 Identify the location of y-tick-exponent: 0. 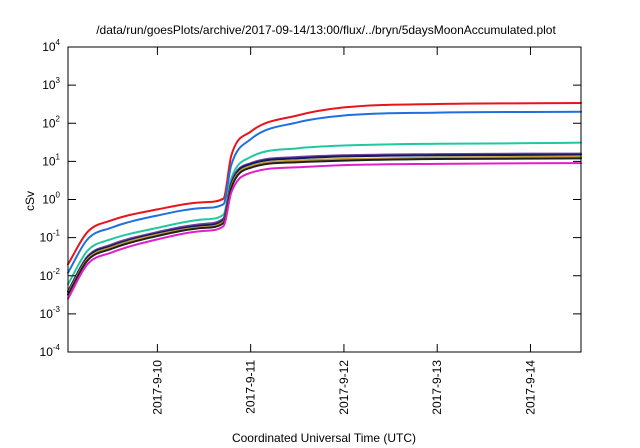
(58, 195).